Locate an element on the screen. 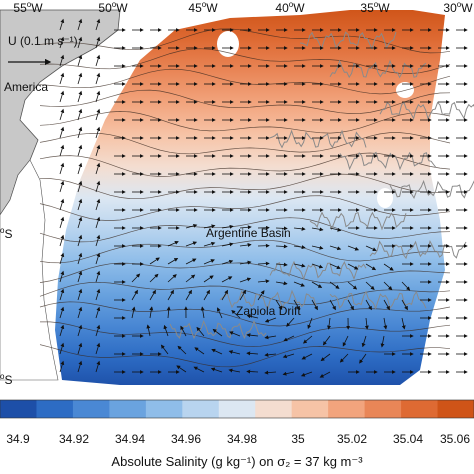 The width and height of the screenshot is (474, 474). continent-label: America is located at coordinates (26, 87).